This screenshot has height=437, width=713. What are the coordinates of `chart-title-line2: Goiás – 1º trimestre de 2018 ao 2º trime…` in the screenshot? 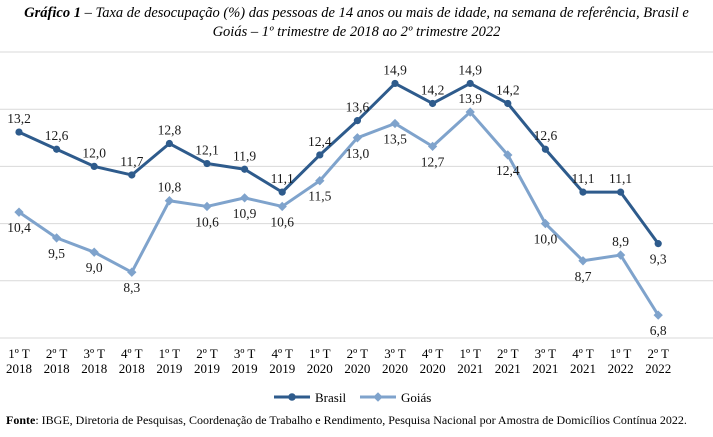 It's located at (356, 32).